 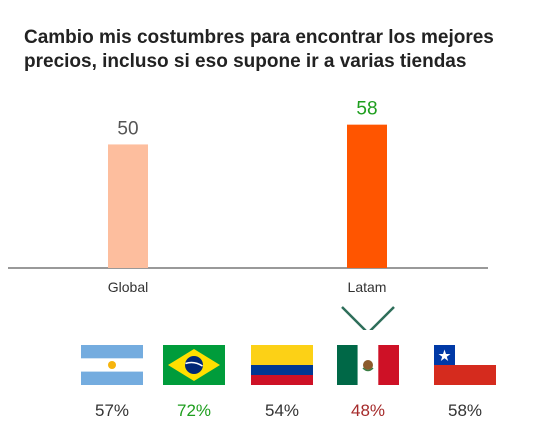 I want to click on value-label-global: 50, so click(x=127, y=128).